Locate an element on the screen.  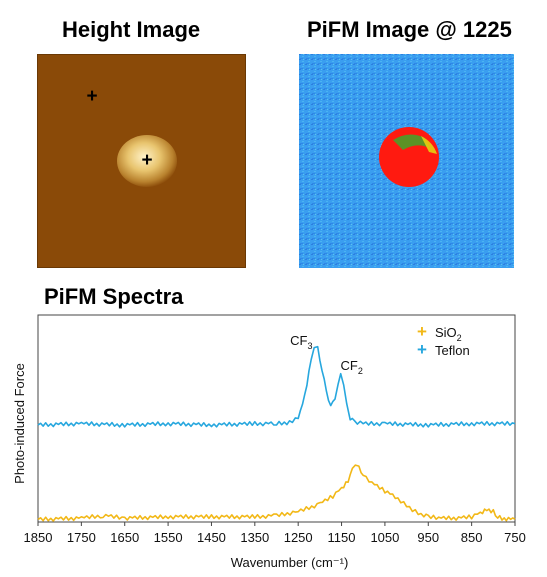
pifm-image-title: PiFM Image @ 1225 is located at coordinates (409, 29).